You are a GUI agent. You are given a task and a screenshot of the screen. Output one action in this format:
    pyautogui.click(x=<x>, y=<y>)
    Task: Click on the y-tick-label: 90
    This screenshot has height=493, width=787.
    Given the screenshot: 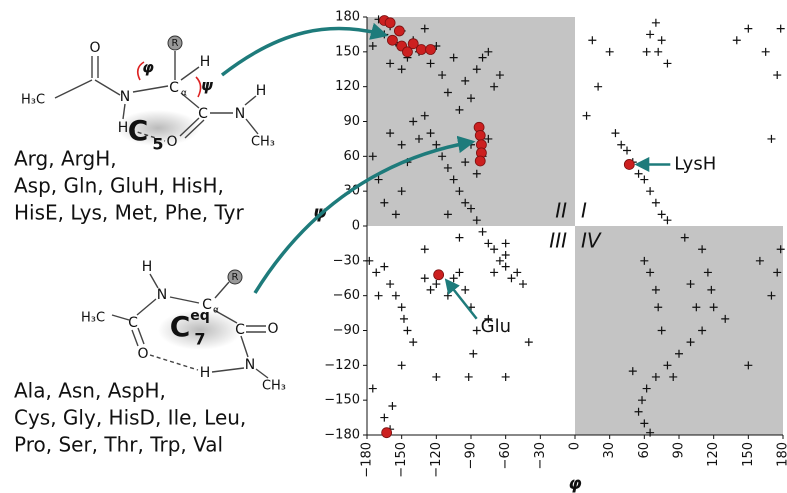 What is the action you would take?
    pyautogui.click(x=351, y=121)
    